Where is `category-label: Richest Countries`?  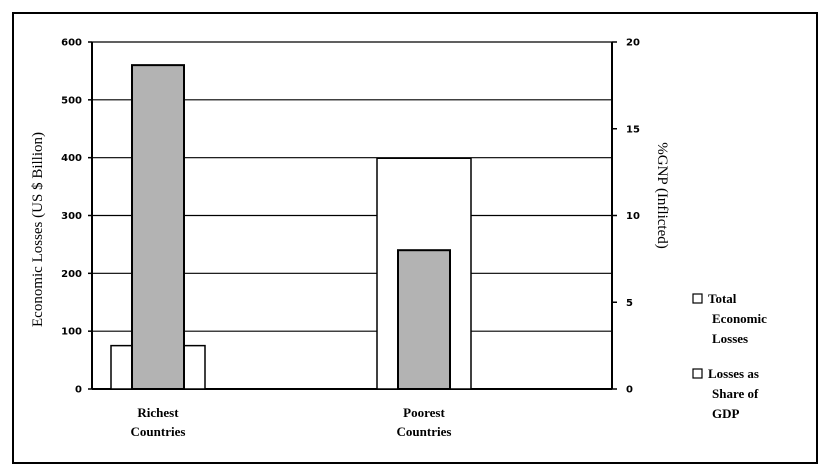
category-label: Richest Countries is located at coordinates (158, 422).